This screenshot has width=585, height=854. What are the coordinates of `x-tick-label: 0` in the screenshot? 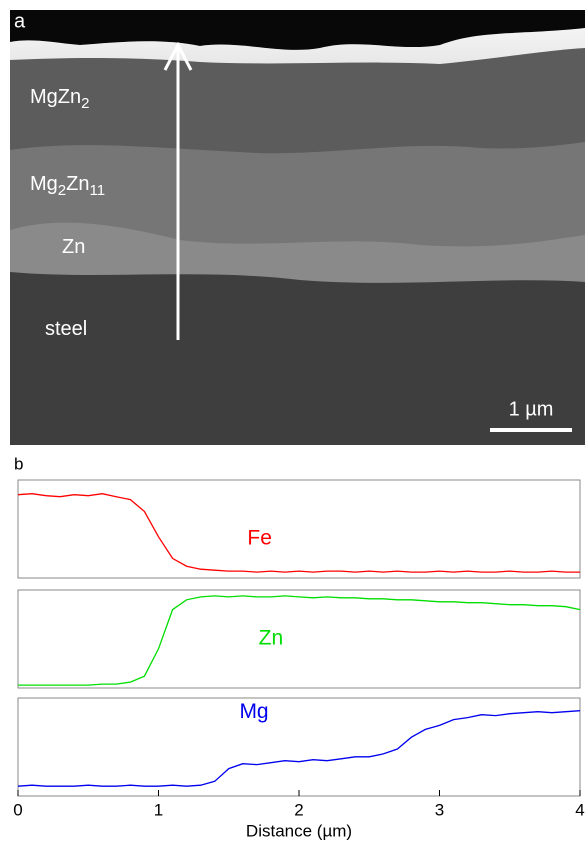 It's located at (17, 809).